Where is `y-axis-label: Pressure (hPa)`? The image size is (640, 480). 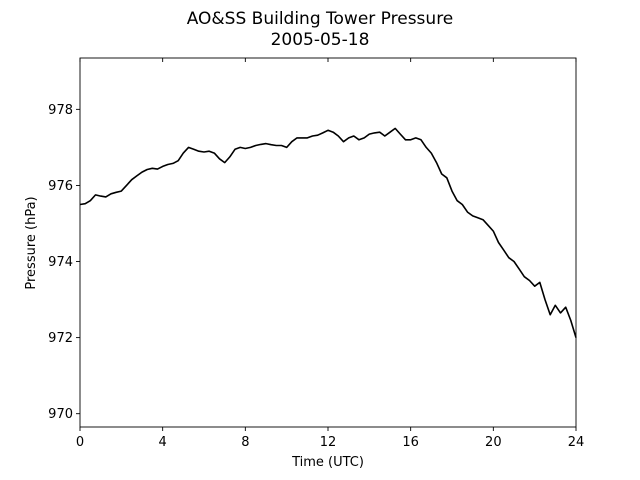 y-axis-label: Pressure (hPa) is located at coordinates (31, 242).